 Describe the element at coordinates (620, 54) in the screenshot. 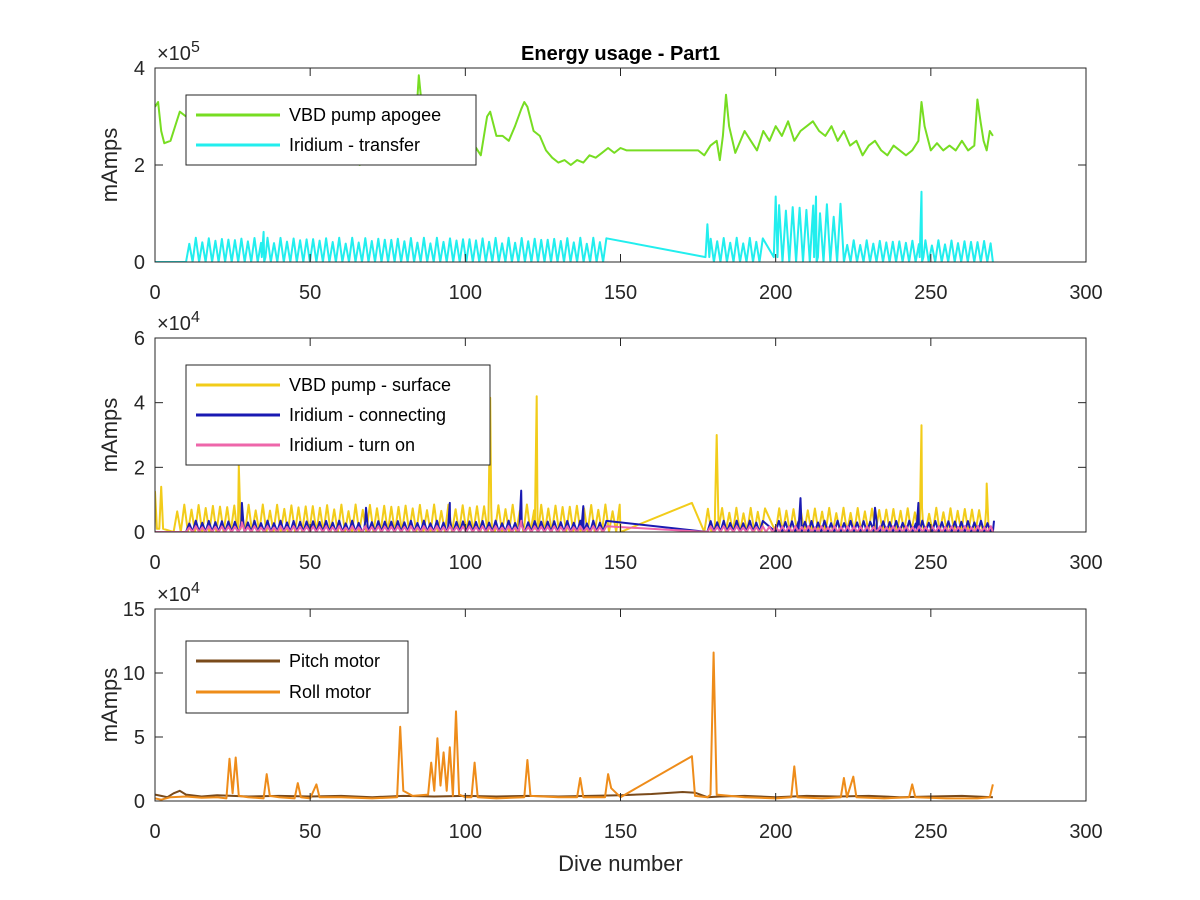

I see `chart-title: Energy usage - Part1` at that location.